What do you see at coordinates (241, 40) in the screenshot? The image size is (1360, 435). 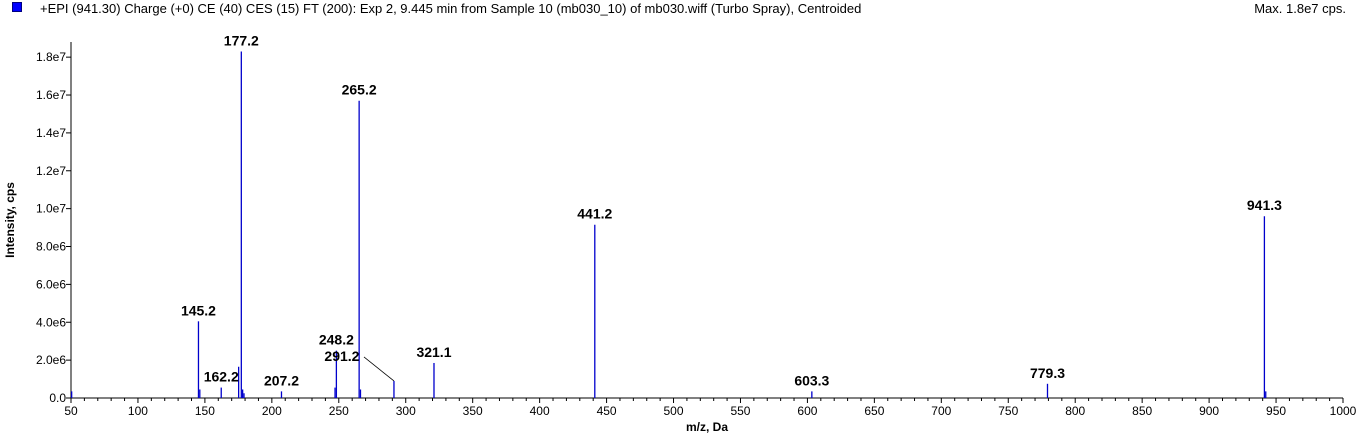 I see `peak-label: 177.2` at bounding box center [241, 40].